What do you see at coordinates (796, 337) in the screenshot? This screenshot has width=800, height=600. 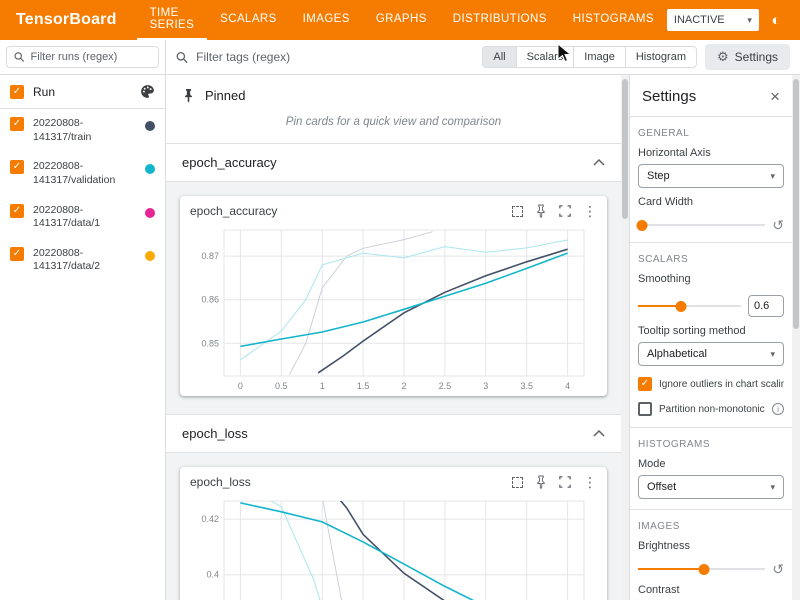 I see `window-scrollbar` at bounding box center [796, 337].